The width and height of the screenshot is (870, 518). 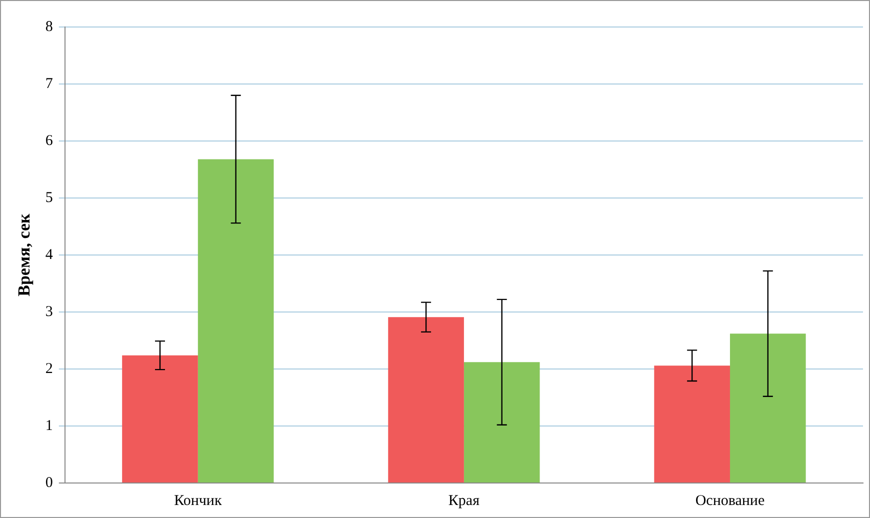 I want to click on x-tick-label: Края, so click(x=464, y=500).